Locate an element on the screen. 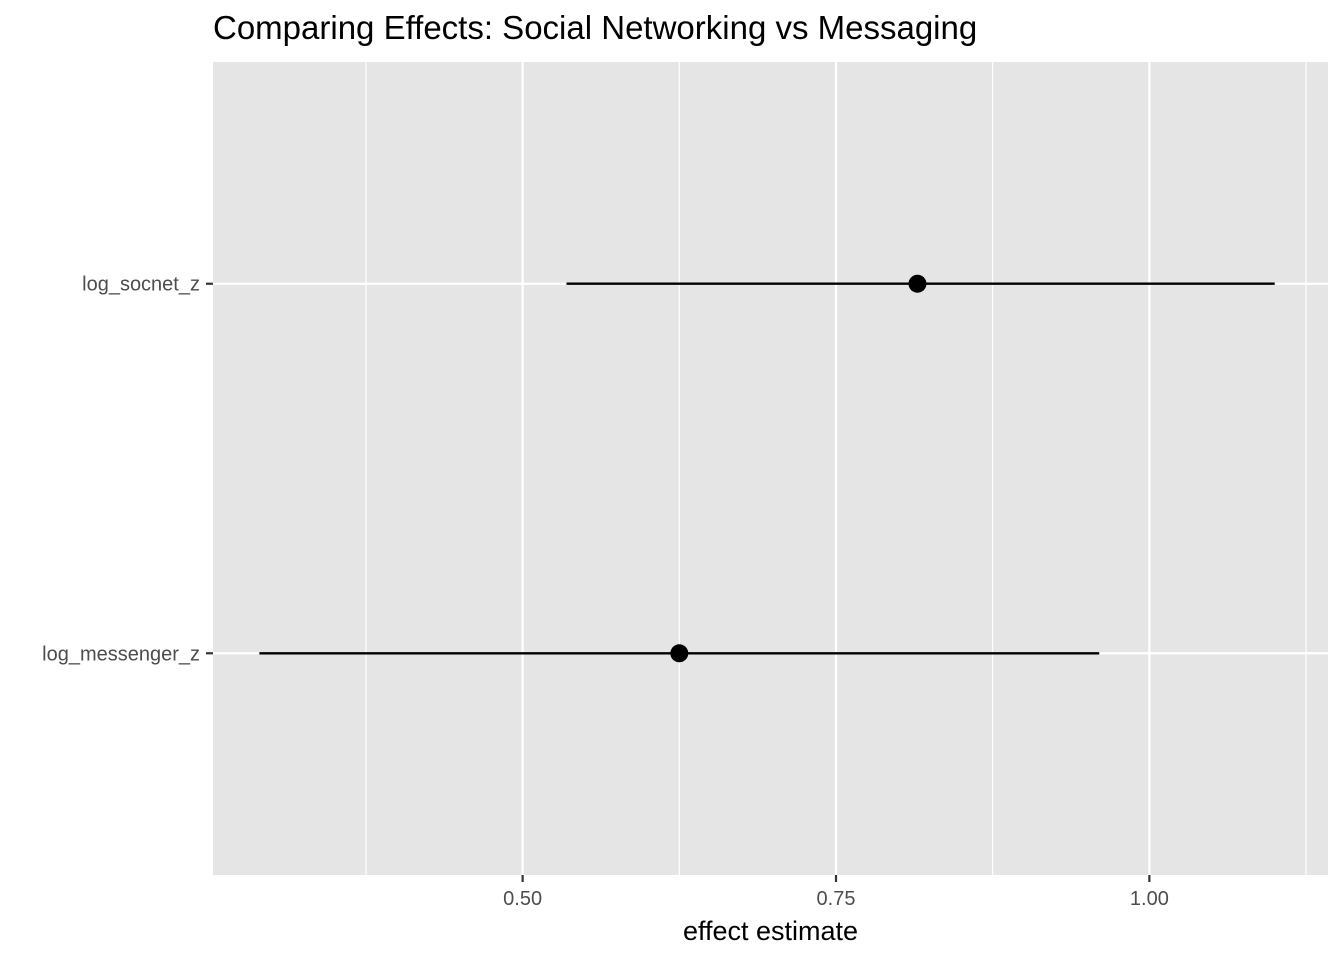 The image size is (1344, 960). x-axis: 0.50 0.75 1.00 is located at coordinates (836, 892).